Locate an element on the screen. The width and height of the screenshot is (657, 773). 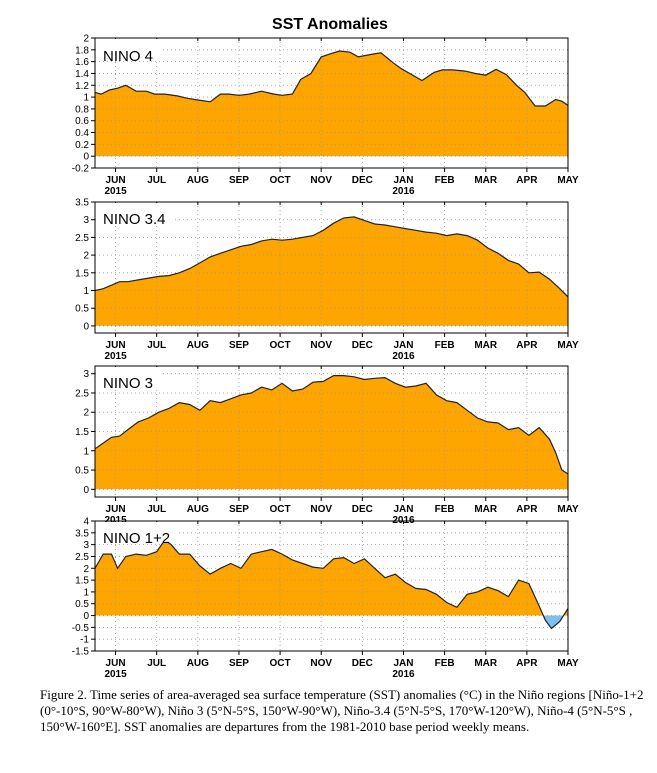
nino-3-ytick-label: 0 is located at coordinates (86, 490).